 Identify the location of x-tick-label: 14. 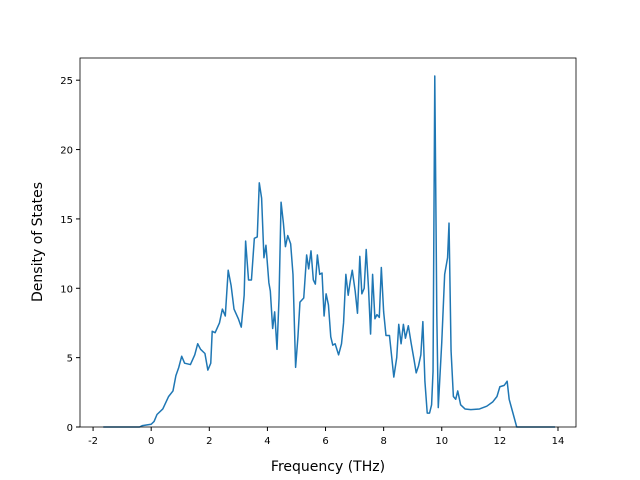
(558, 441).